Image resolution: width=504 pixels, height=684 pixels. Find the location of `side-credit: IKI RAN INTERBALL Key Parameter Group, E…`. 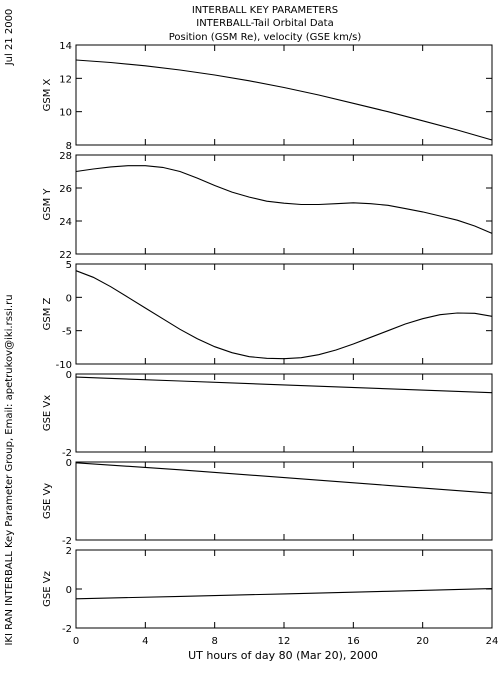

side-credit: IKI RAN INTERBALL Key Parameter Group, E… is located at coordinates (9, 469).